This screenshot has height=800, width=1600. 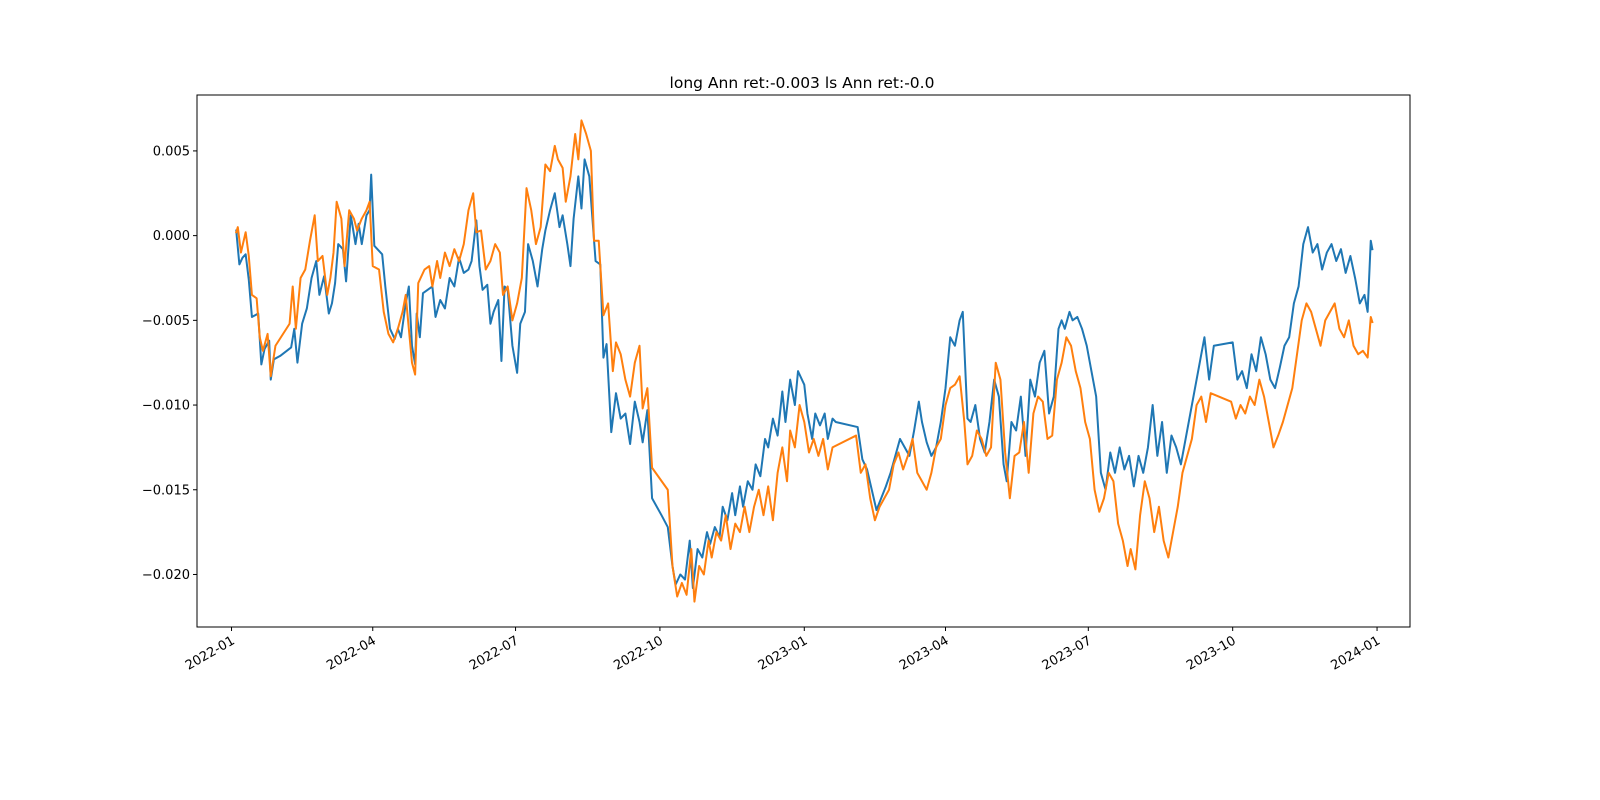 What do you see at coordinates (169, 363) in the screenshot?
I see `y-axis: 0.005 0.000 −0.005 −0.010 −0.015 −0.020` at bounding box center [169, 363].